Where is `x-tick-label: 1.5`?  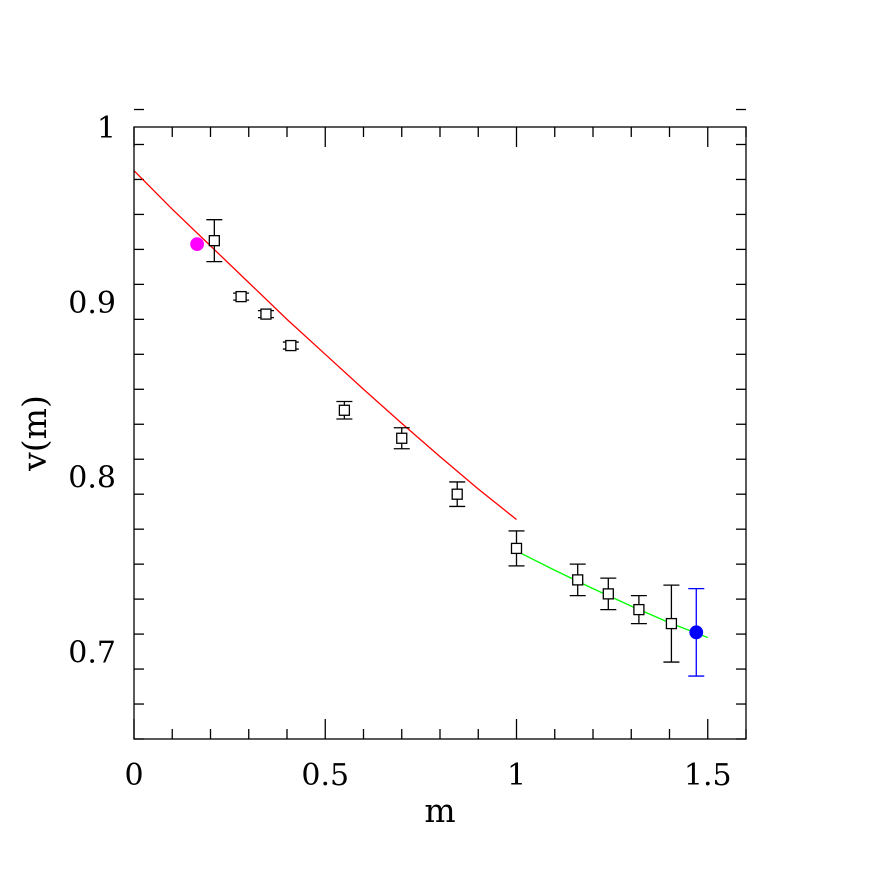
x-tick-label: 1.5 is located at coordinates (708, 775).